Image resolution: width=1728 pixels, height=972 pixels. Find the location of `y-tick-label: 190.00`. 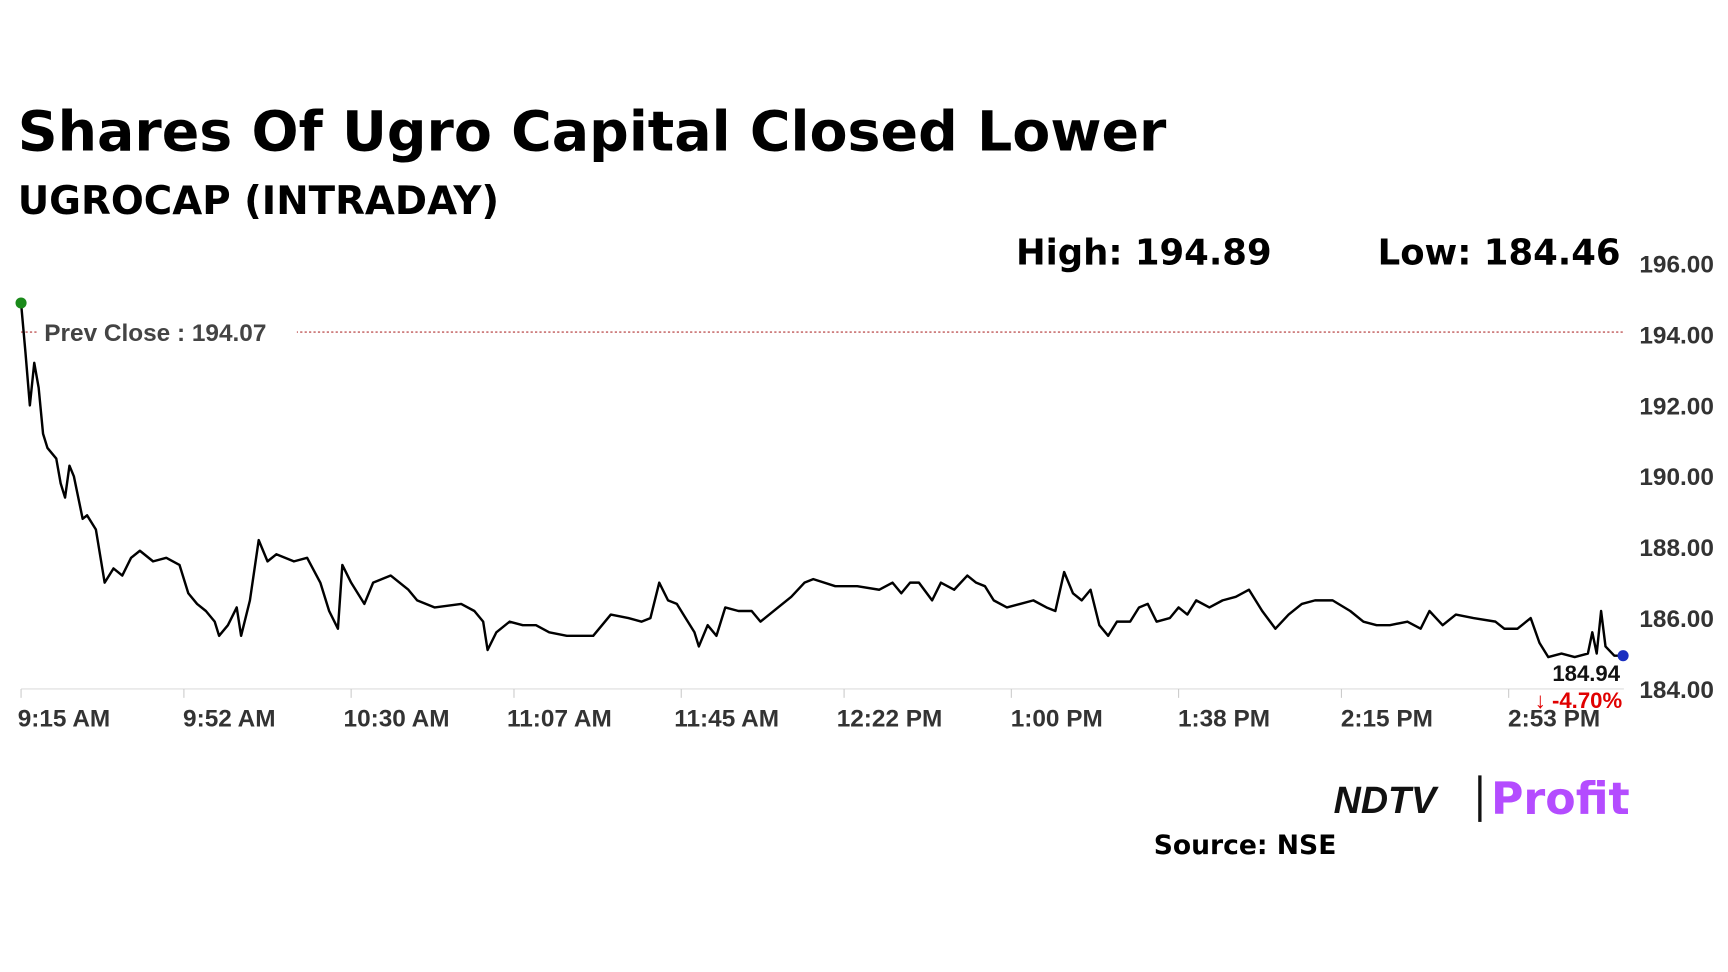

y-tick-label: 190.00 is located at coordinates (1676, 477).